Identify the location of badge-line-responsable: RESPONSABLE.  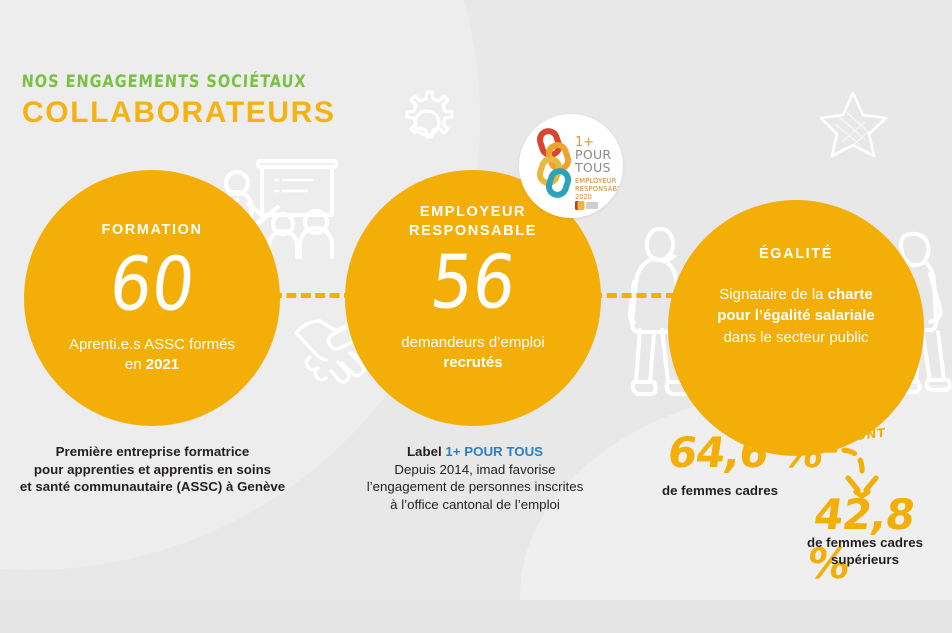
(599, 189).